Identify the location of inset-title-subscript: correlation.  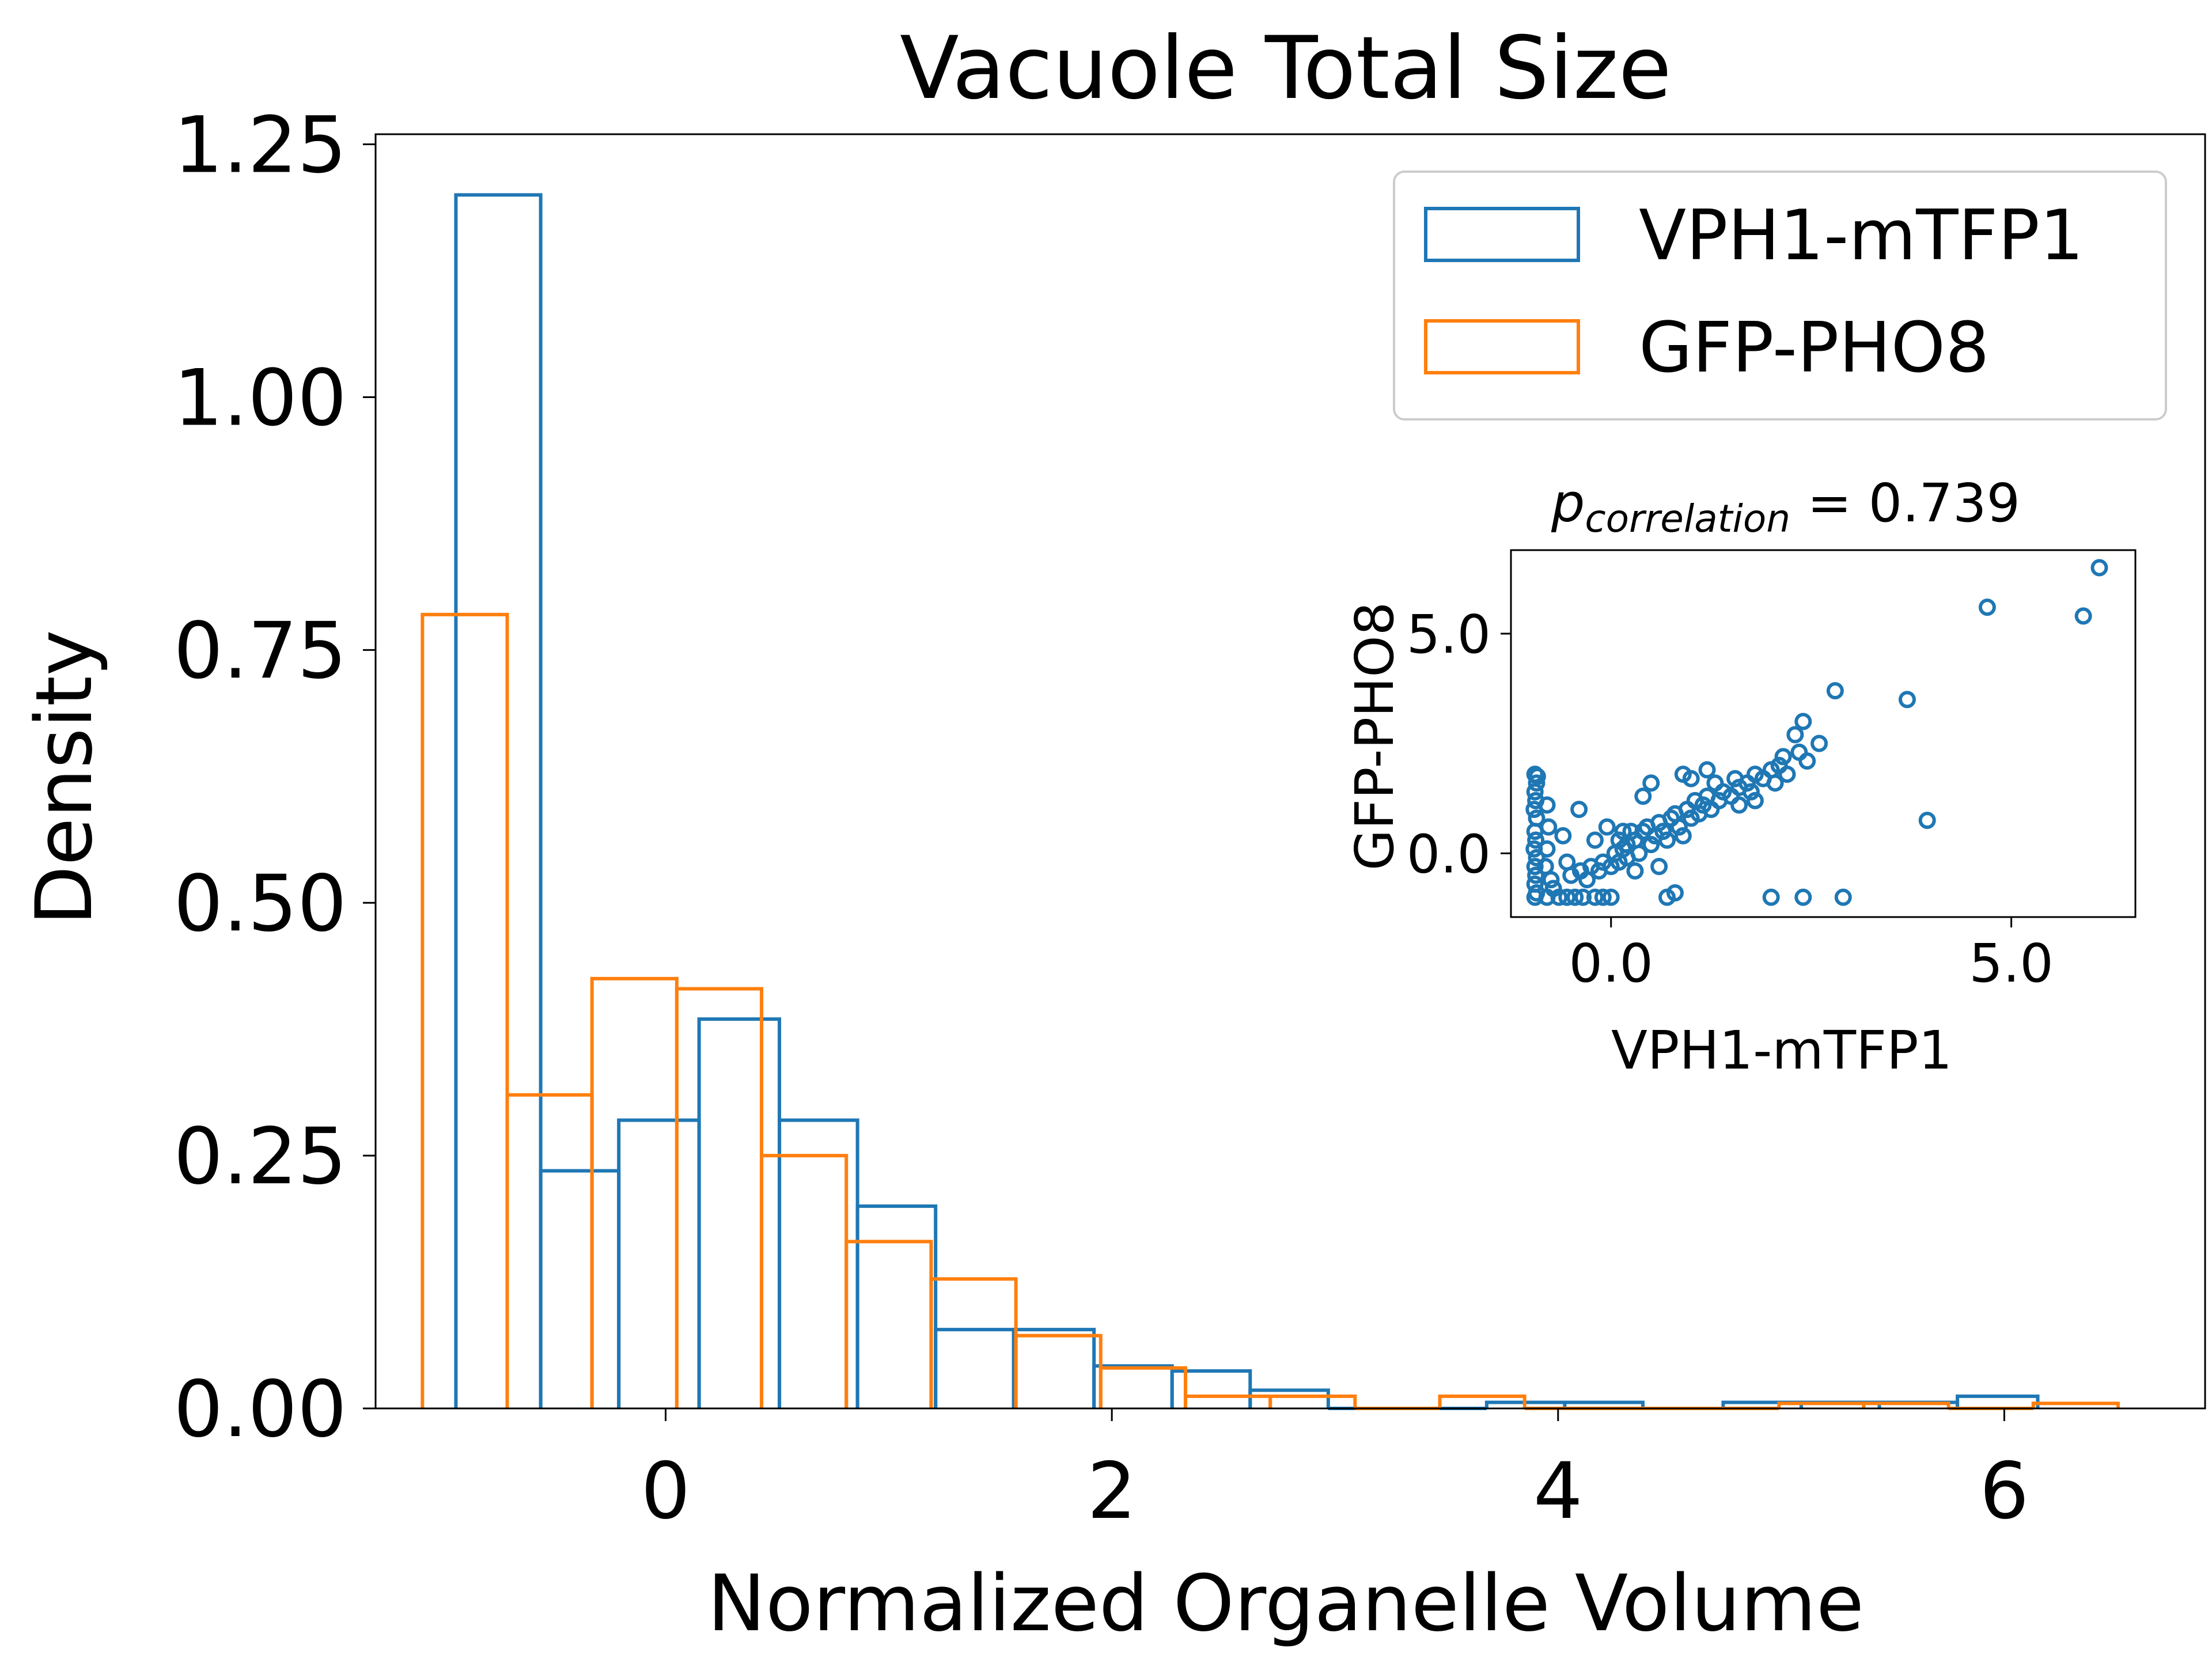
(1687, 519).